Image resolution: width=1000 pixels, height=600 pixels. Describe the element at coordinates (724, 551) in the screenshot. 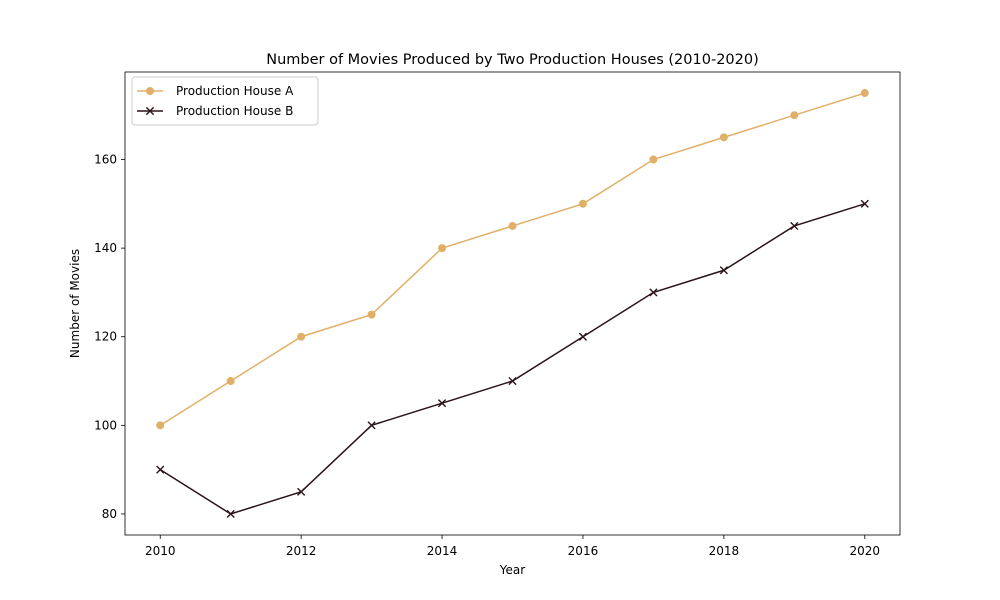

I see `x-tick-label: 2018` at that location.